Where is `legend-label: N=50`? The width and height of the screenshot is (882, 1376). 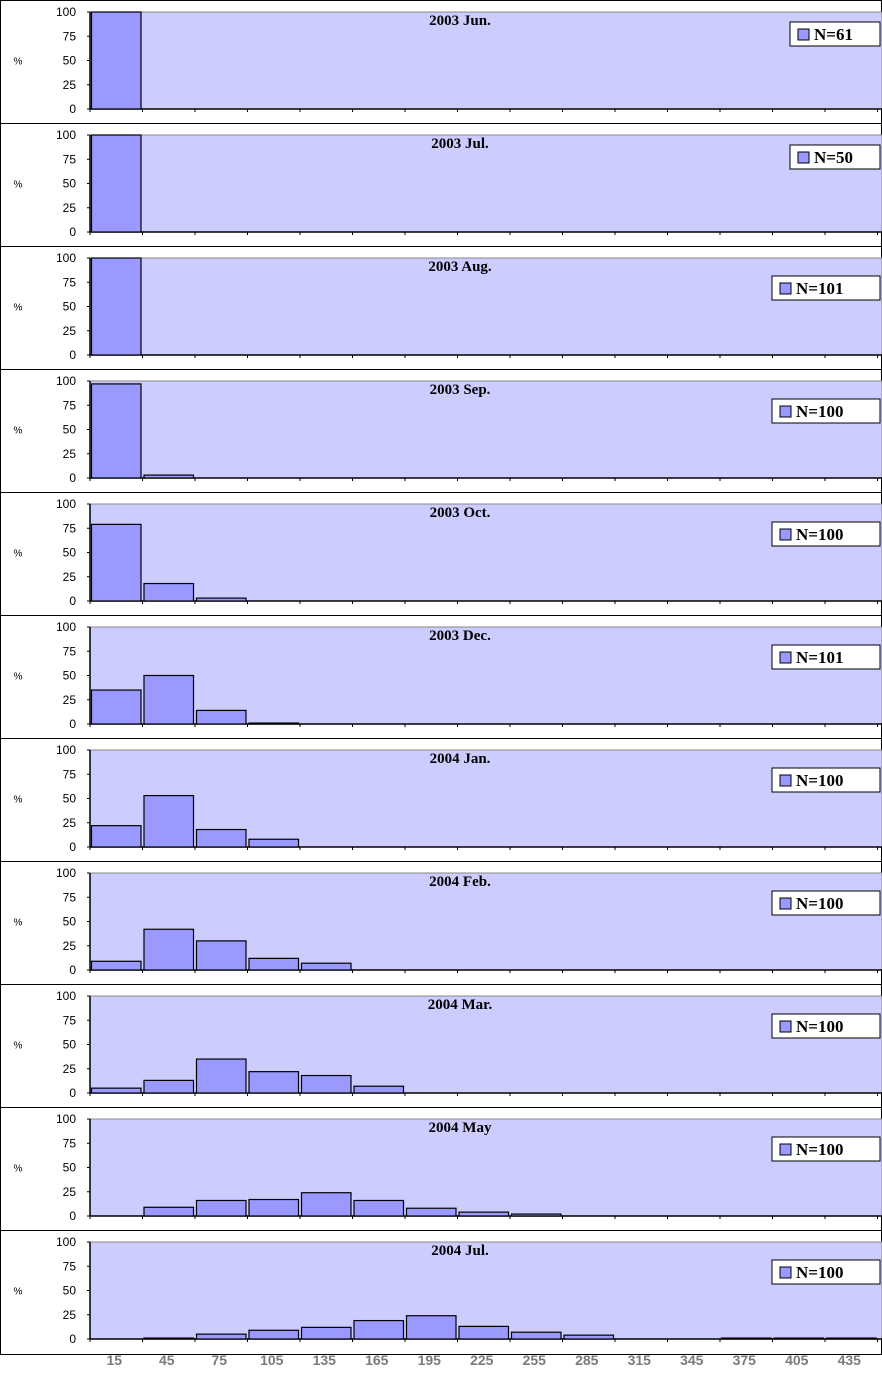
legend-label: N=50 is located at coordinates (833, 157).